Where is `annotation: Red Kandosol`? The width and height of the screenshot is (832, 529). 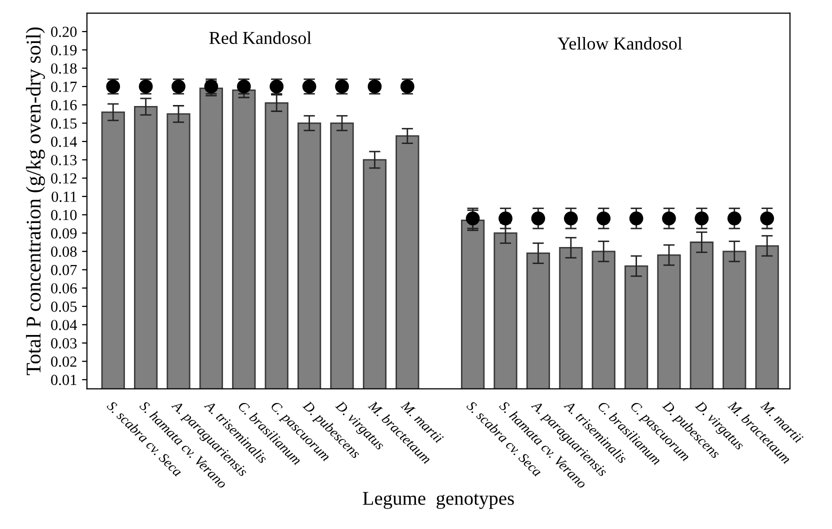
annotation: Red Kandosol is located at coordinates (260, 37).